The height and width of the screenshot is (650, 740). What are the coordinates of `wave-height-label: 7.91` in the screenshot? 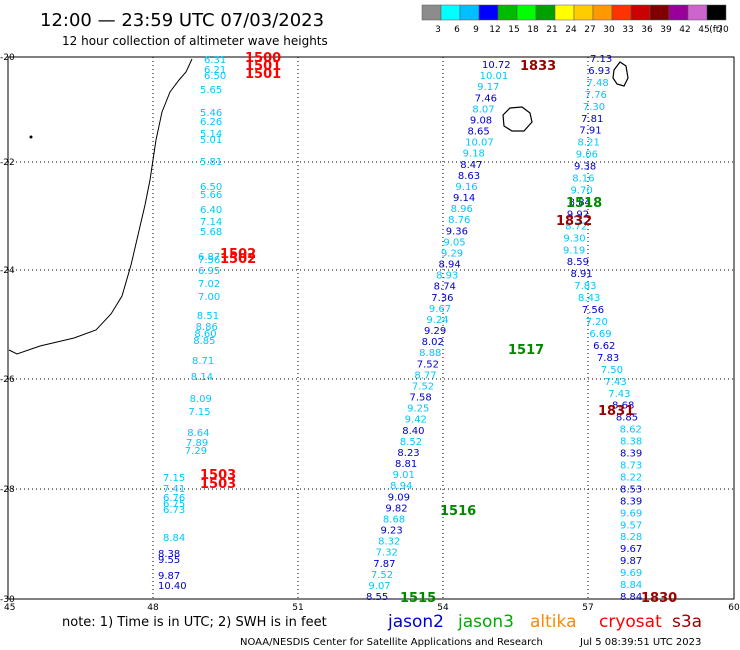 It's located at (590, 131).